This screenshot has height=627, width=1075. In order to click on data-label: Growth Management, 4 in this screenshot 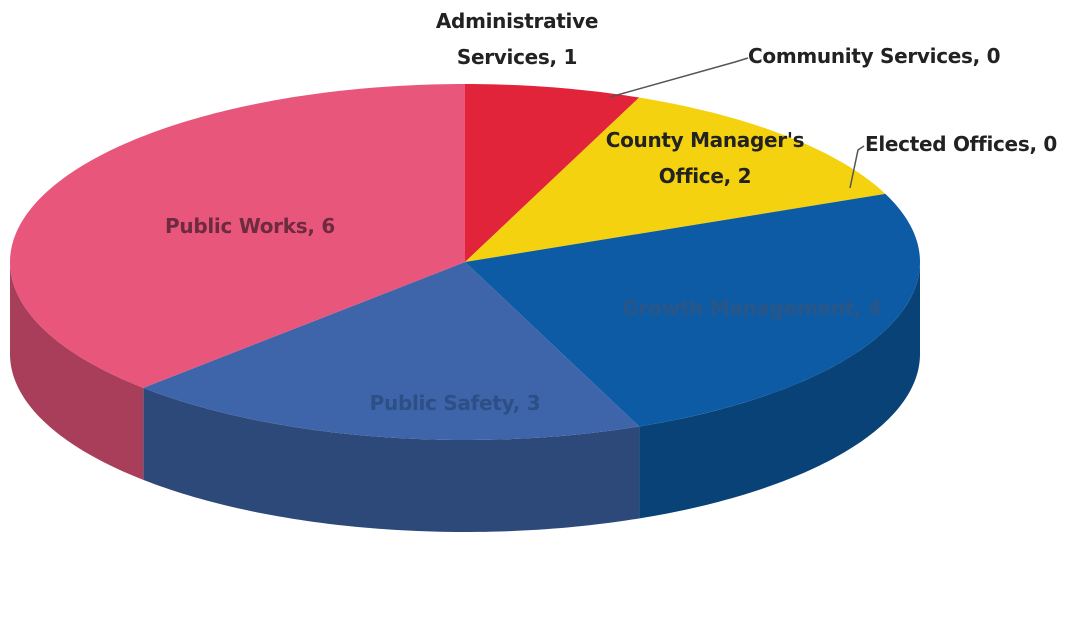, I will do `click(752, 308)`.